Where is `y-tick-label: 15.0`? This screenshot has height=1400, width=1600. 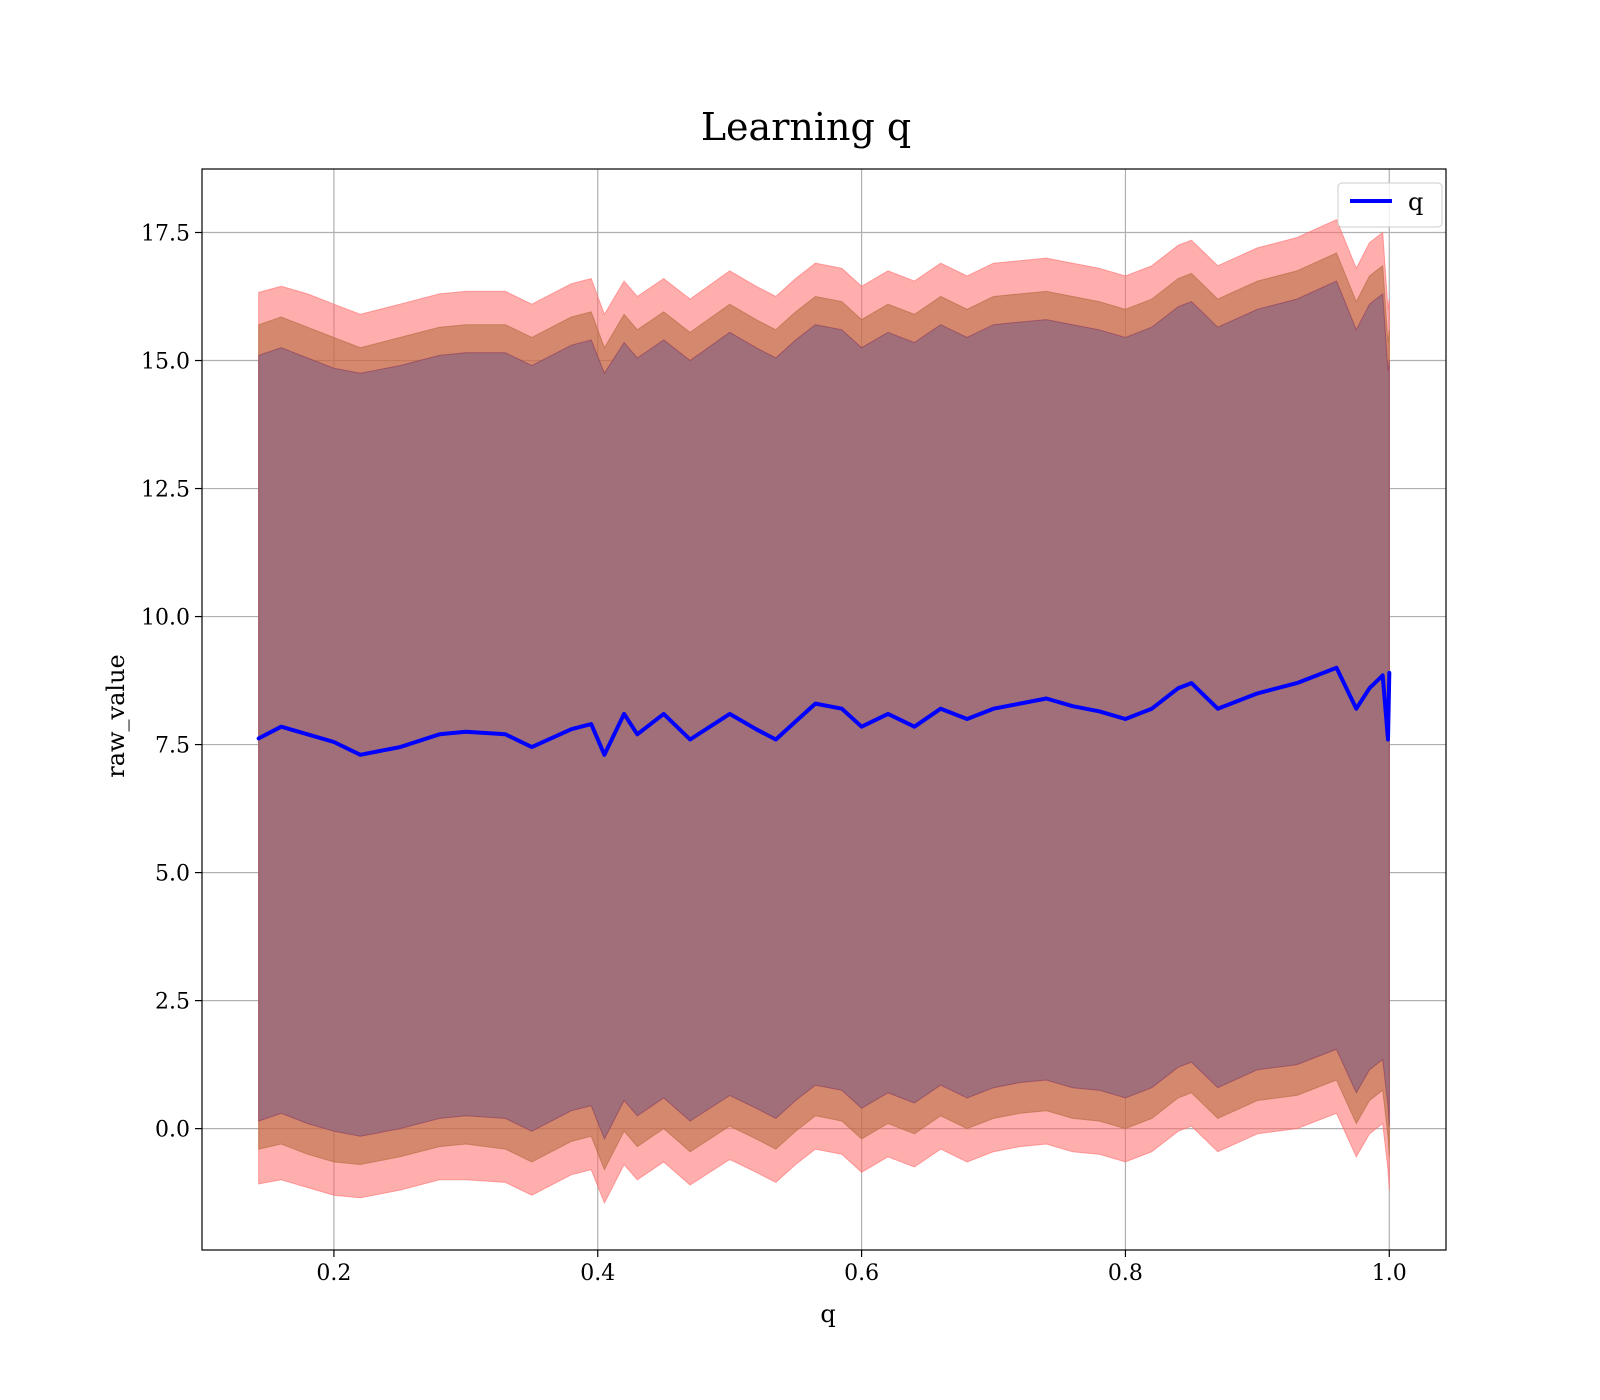
y-tick-label: 15.0 is located at coordinates (165, 362).